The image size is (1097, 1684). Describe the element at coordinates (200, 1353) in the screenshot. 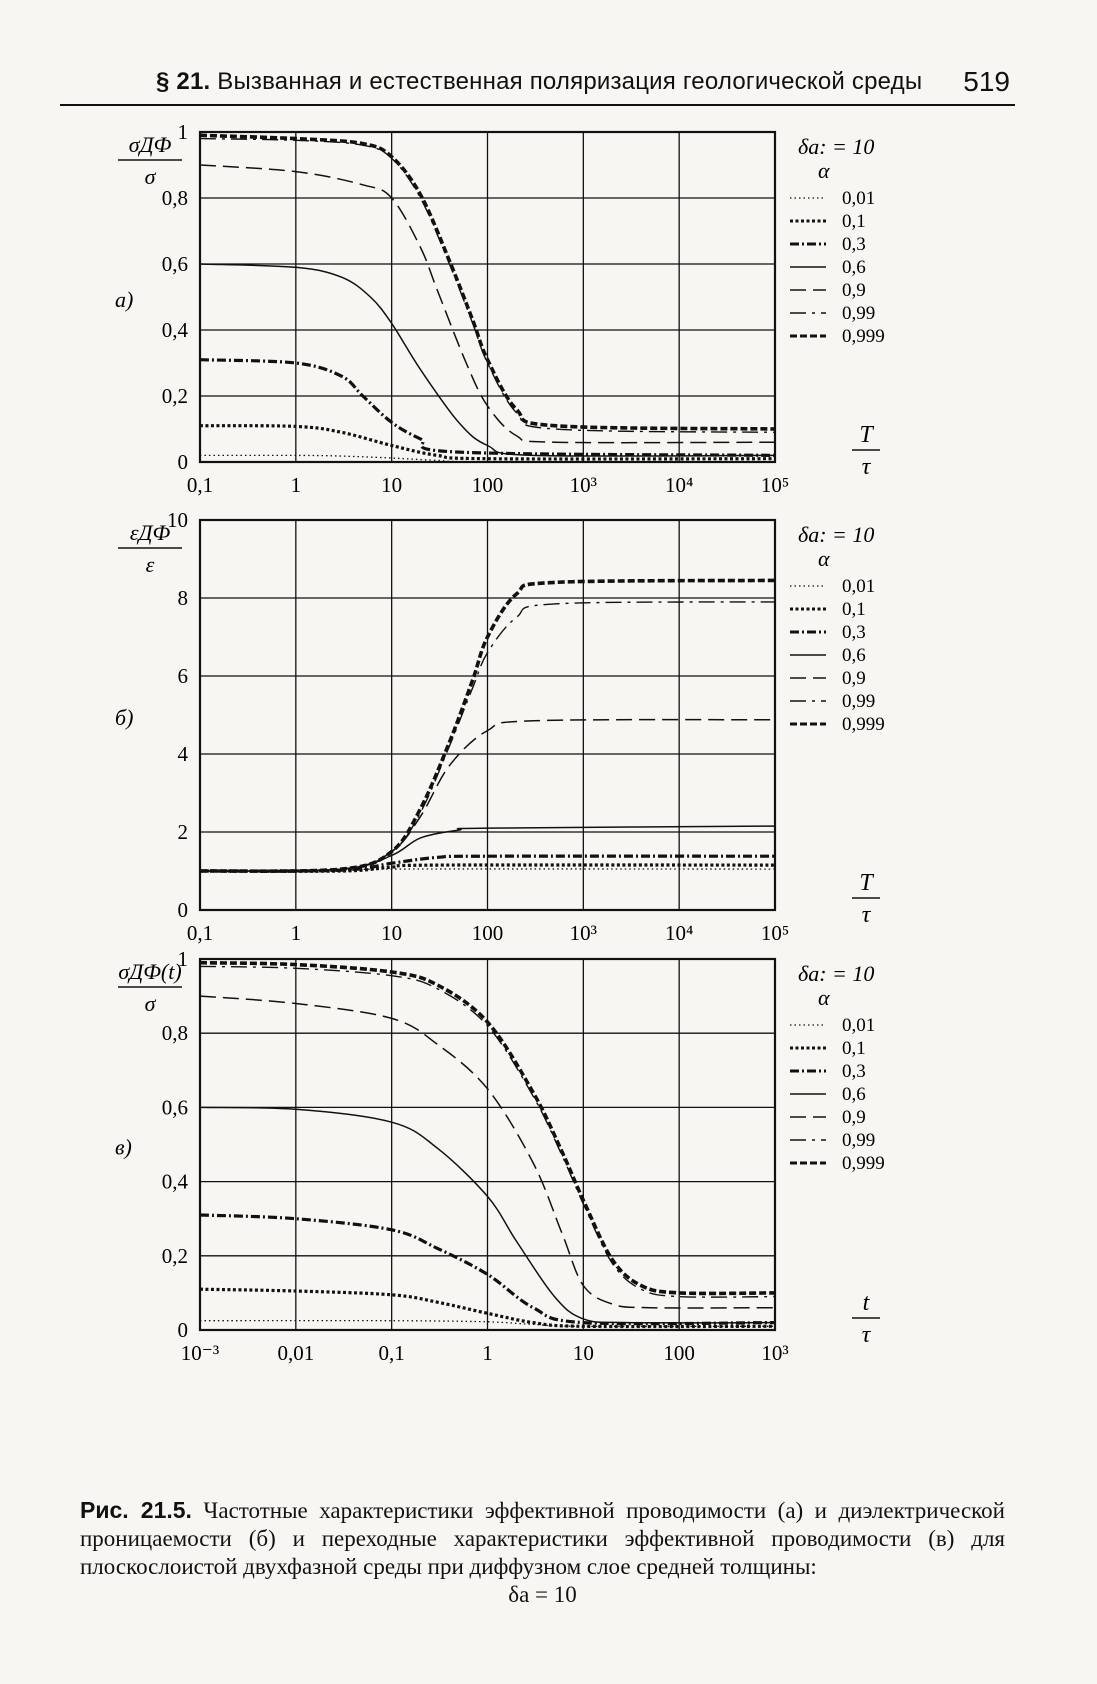

I see `x-tick-label: 10⁻³` at that location.